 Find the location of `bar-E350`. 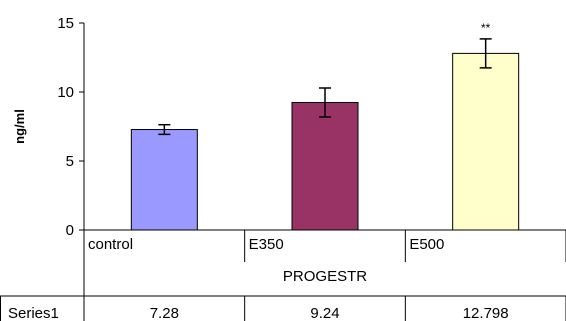

bar-E350 is located at coordinates (325, 166).